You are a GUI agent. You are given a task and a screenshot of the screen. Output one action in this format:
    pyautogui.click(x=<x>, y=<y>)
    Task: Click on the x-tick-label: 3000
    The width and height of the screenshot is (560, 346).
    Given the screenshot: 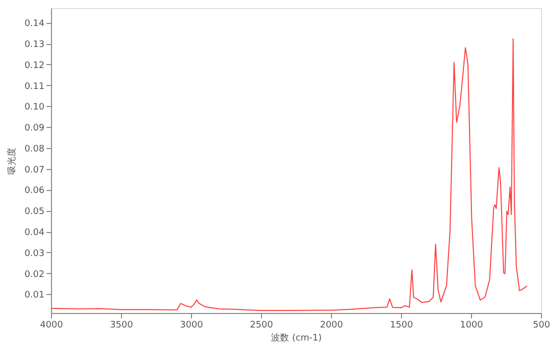 What is the action you would take?
    pyautogui.click(x=192, y=325)
    